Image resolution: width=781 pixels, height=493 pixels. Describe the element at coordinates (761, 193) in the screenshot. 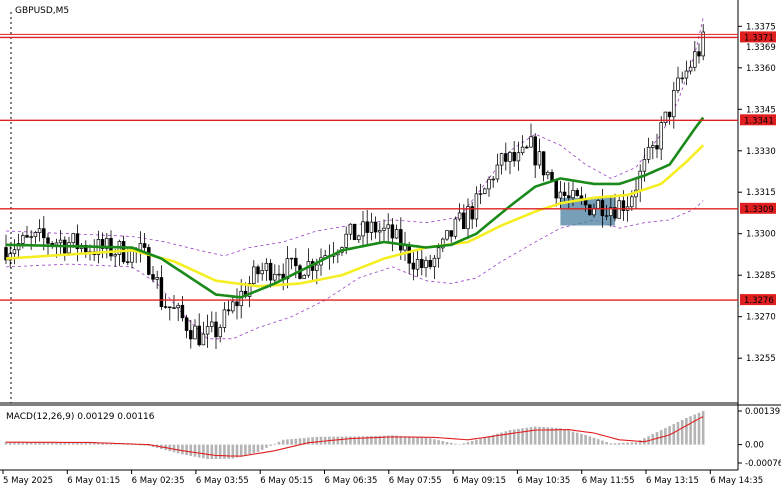

I see `price-tick-label: 1.3315` at that location.